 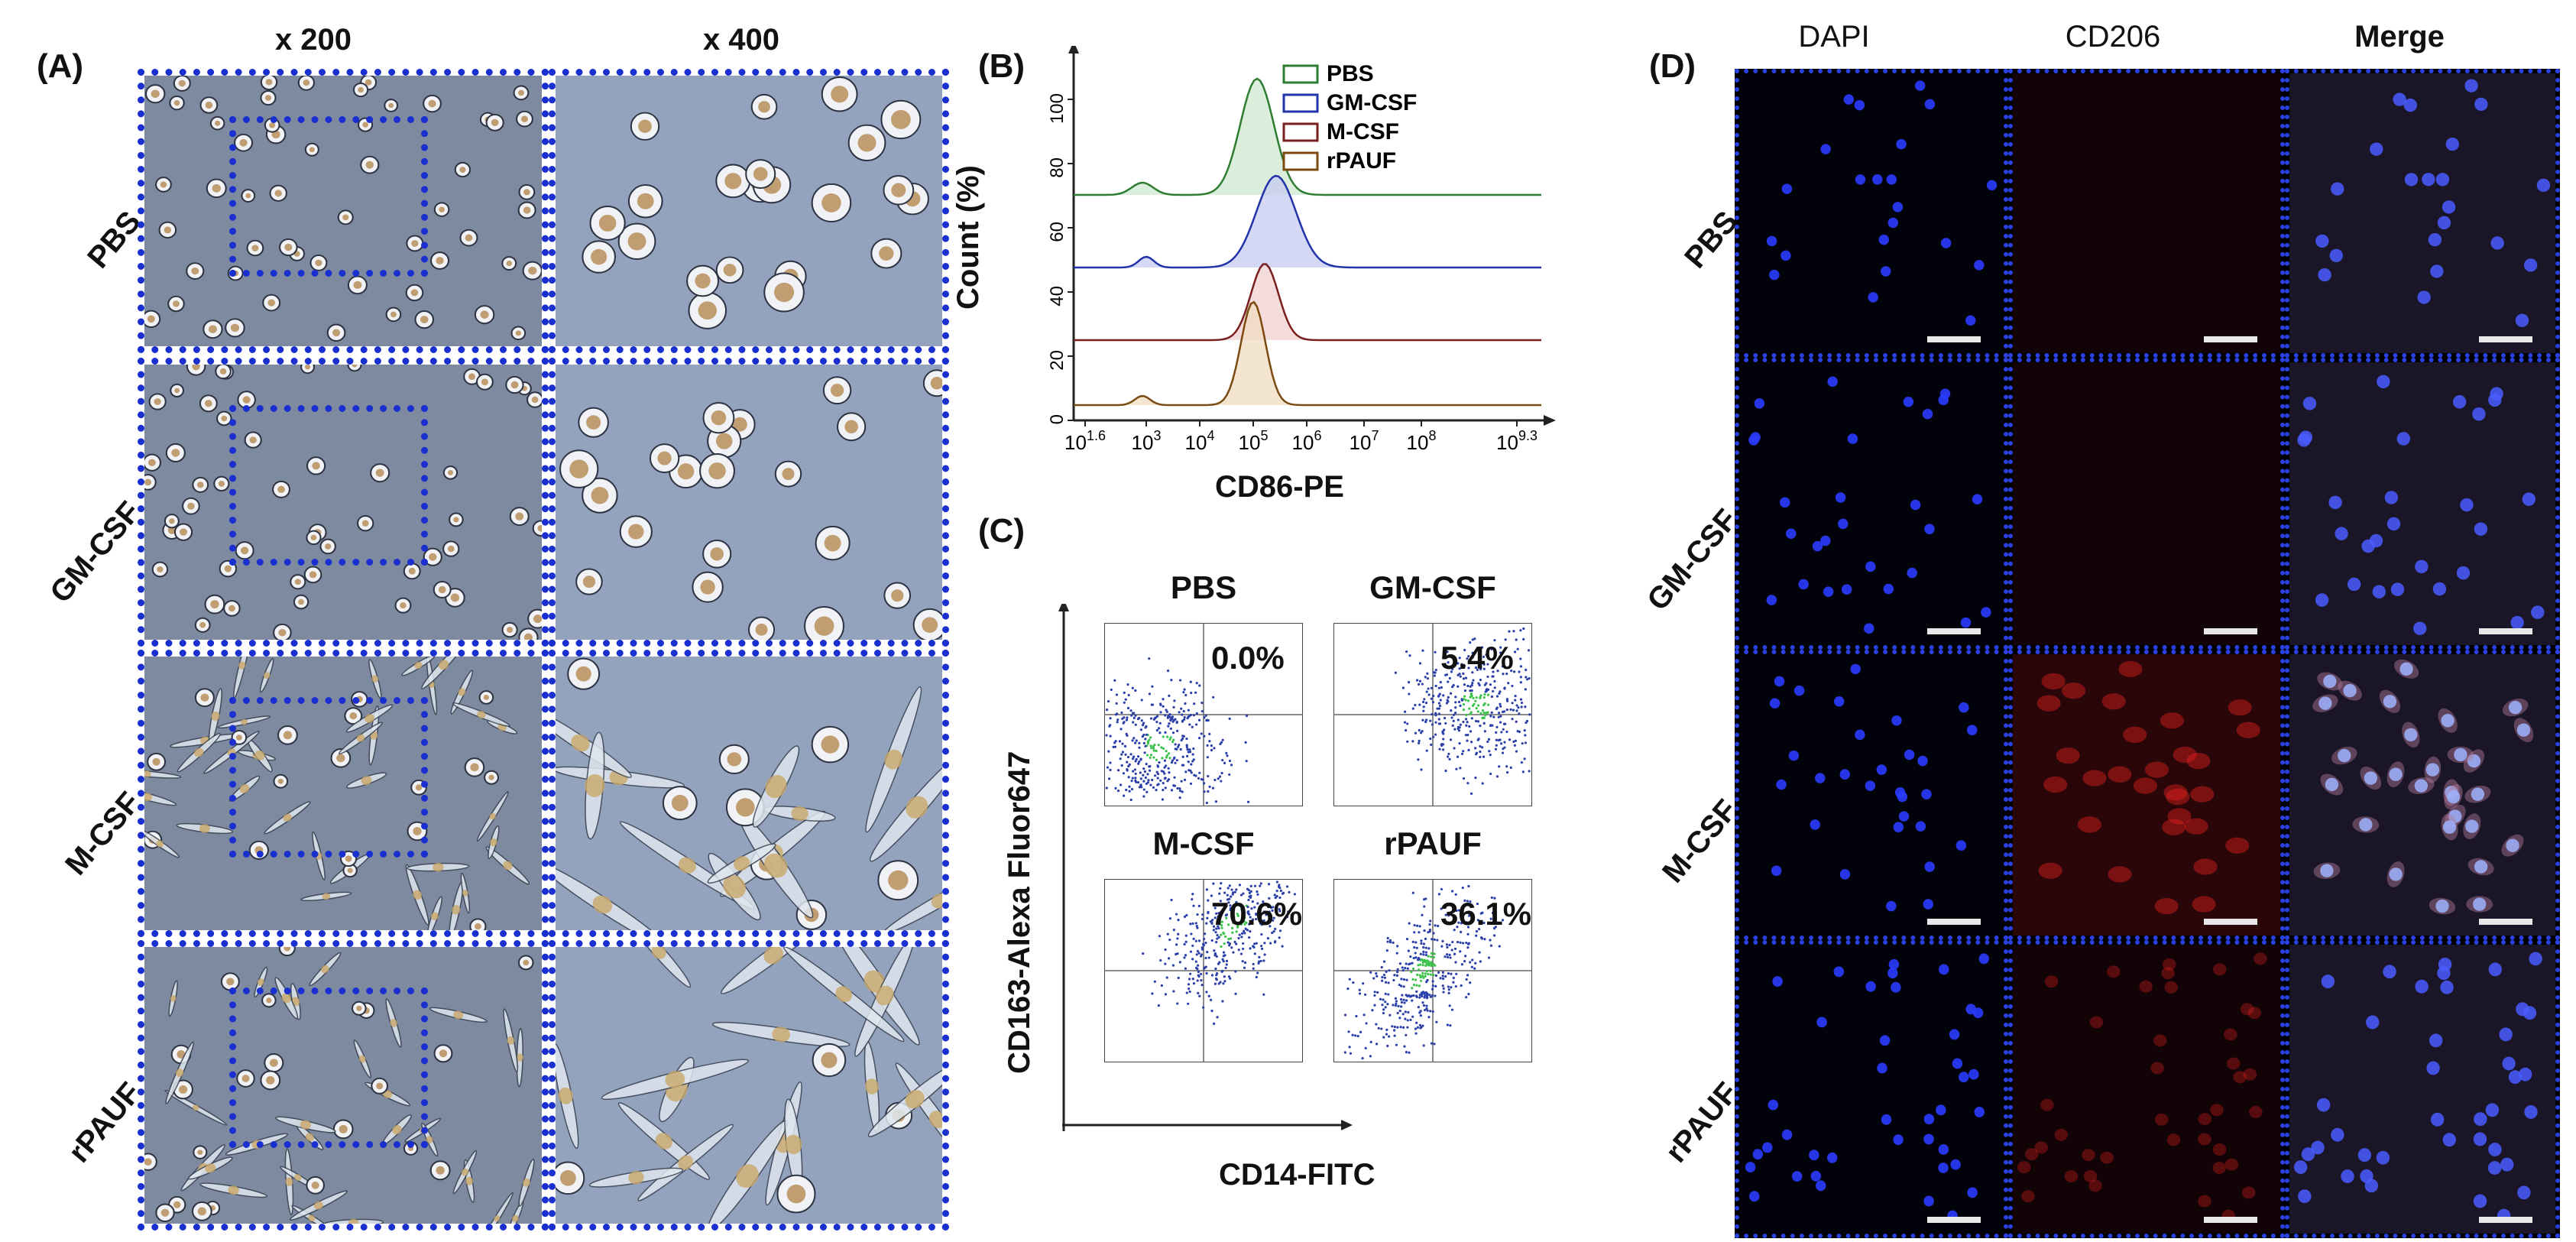 What do you see at coordinates (749, 1086) in the screenshot?
I see `phase-image-rpauf-x400` at bounding box center [749, 1086].